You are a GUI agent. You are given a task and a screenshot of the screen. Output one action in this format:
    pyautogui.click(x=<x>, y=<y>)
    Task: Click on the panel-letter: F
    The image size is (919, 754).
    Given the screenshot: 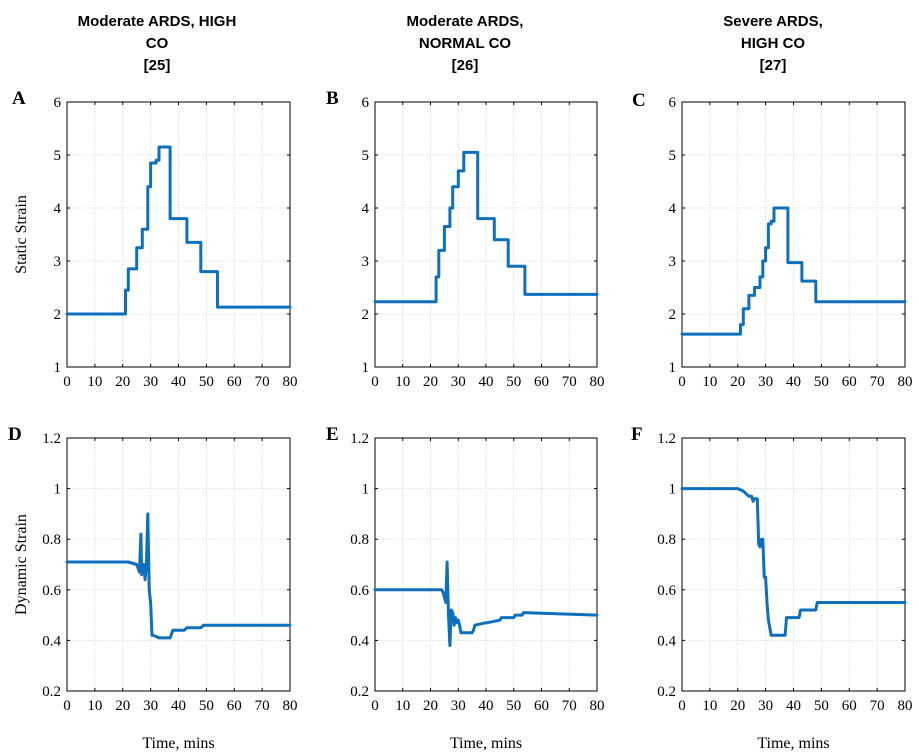 What is the action you would take?
    pyautogui.click(x=637, y=434)
    